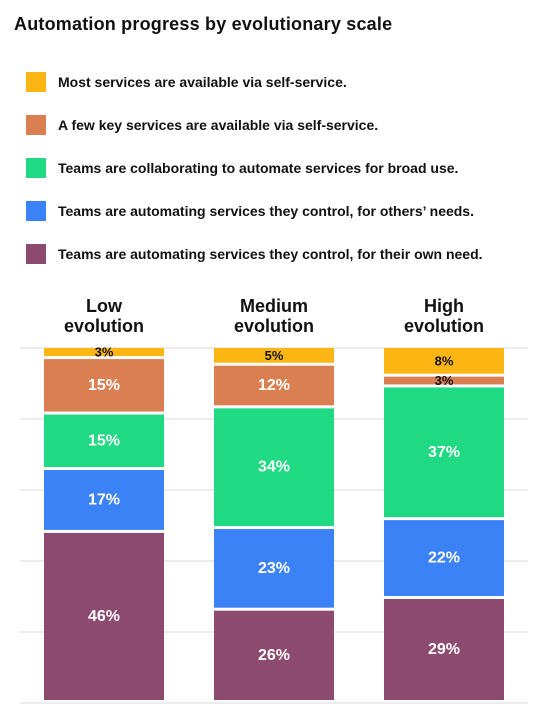 The width and height of the screenshot is (542, 712). I want to click on data-label: 23%, so click(274, 568).